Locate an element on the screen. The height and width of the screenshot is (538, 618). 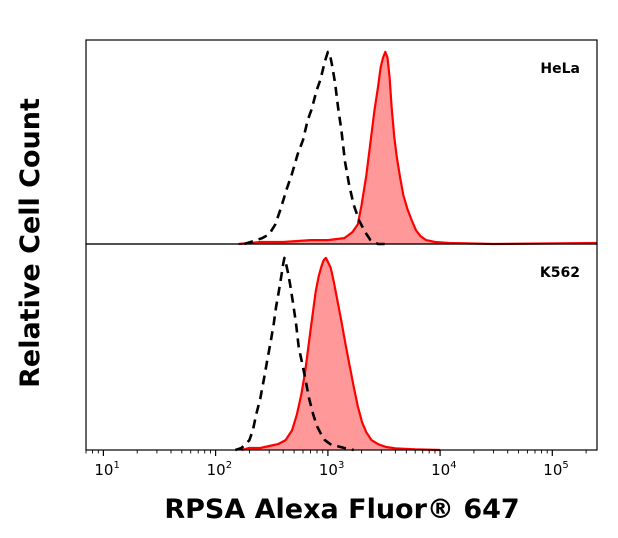
stained-histogram-fill is located at coordinates (341, 353).